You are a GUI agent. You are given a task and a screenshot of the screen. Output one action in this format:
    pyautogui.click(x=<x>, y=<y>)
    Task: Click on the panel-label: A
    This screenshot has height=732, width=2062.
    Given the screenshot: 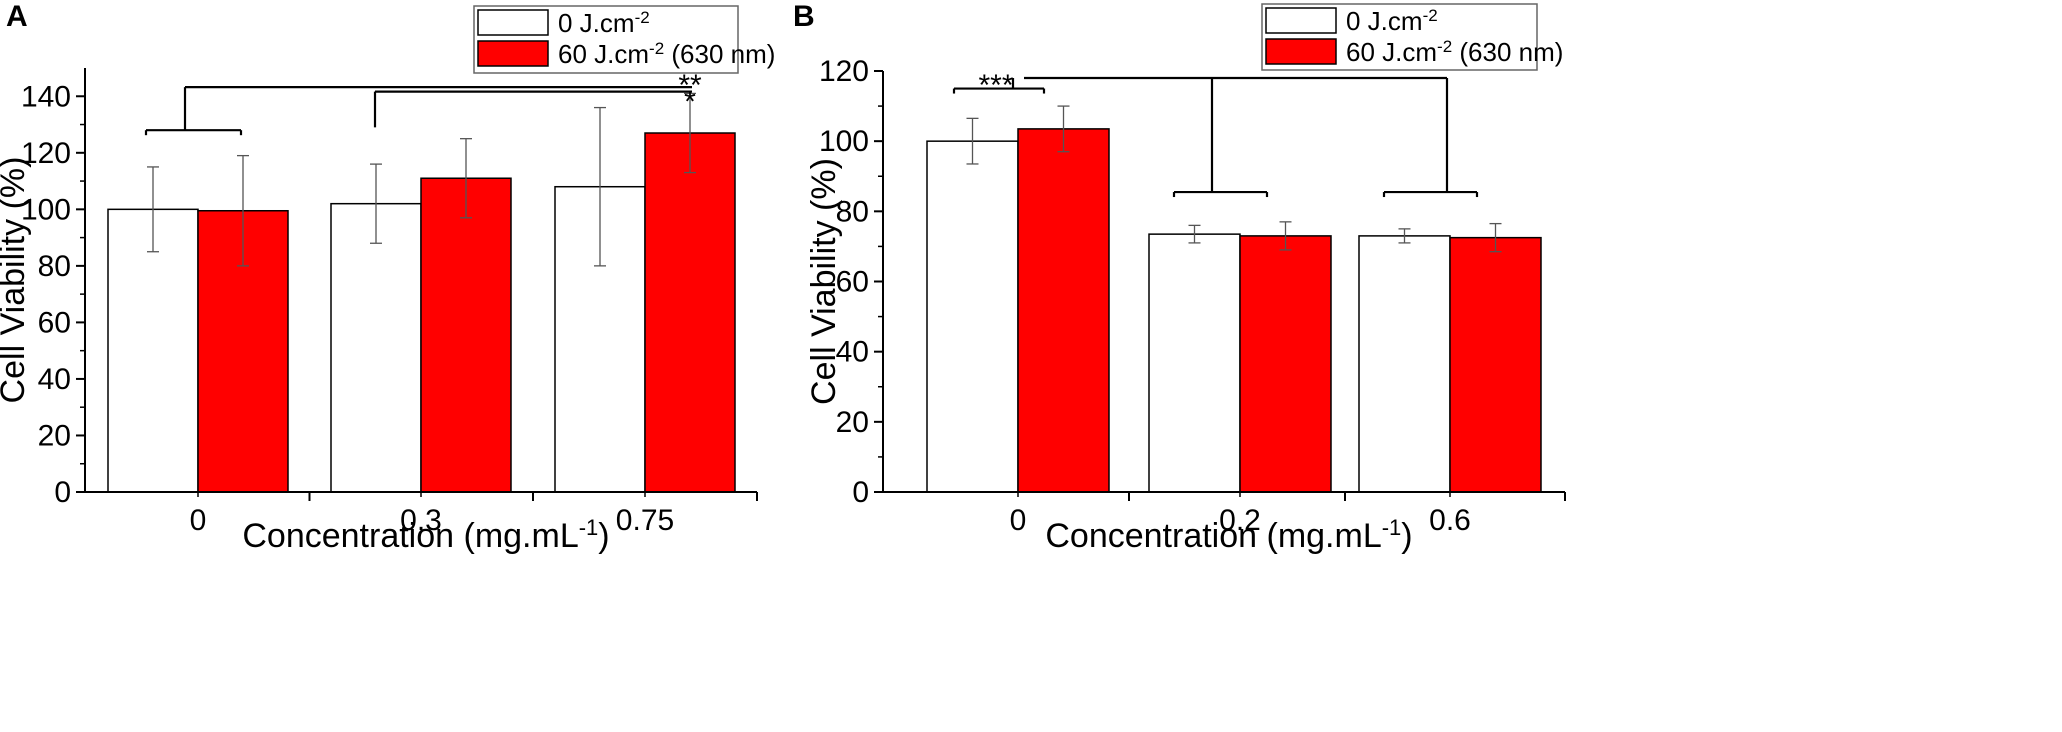 What is the action you would take?
    pyautogui.click(x=17, y=16)
    